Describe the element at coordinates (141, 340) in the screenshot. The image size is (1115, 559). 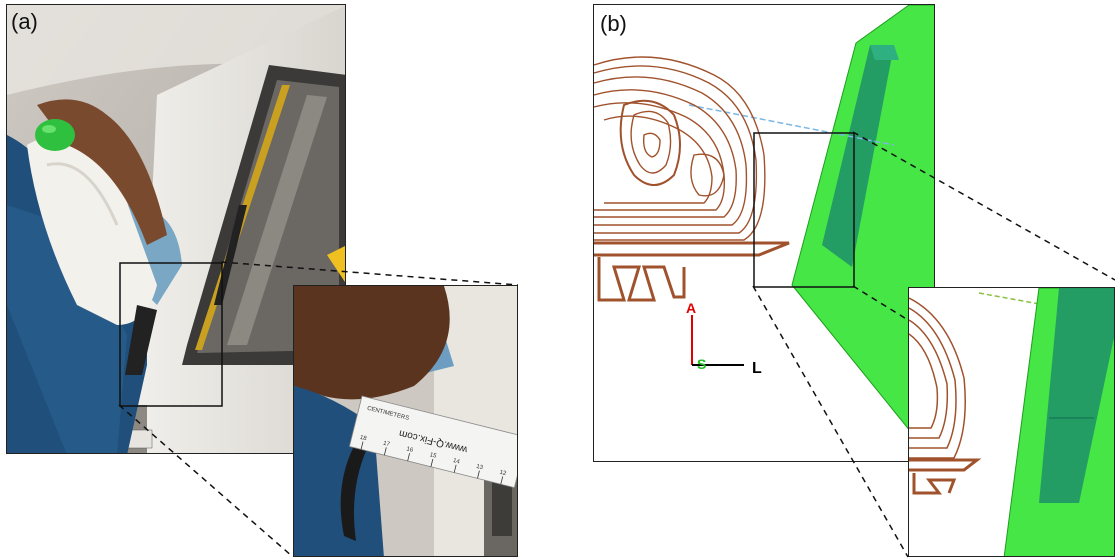
I see `strap` at that location.